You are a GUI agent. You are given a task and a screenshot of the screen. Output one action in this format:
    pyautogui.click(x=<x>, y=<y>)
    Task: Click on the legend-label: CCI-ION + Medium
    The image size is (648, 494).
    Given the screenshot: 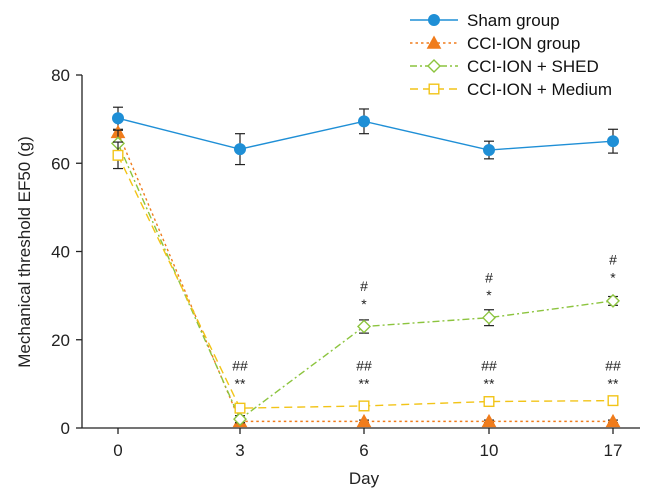 What is the action you would take?
    pyautogui.click(x=539, y=89)
    